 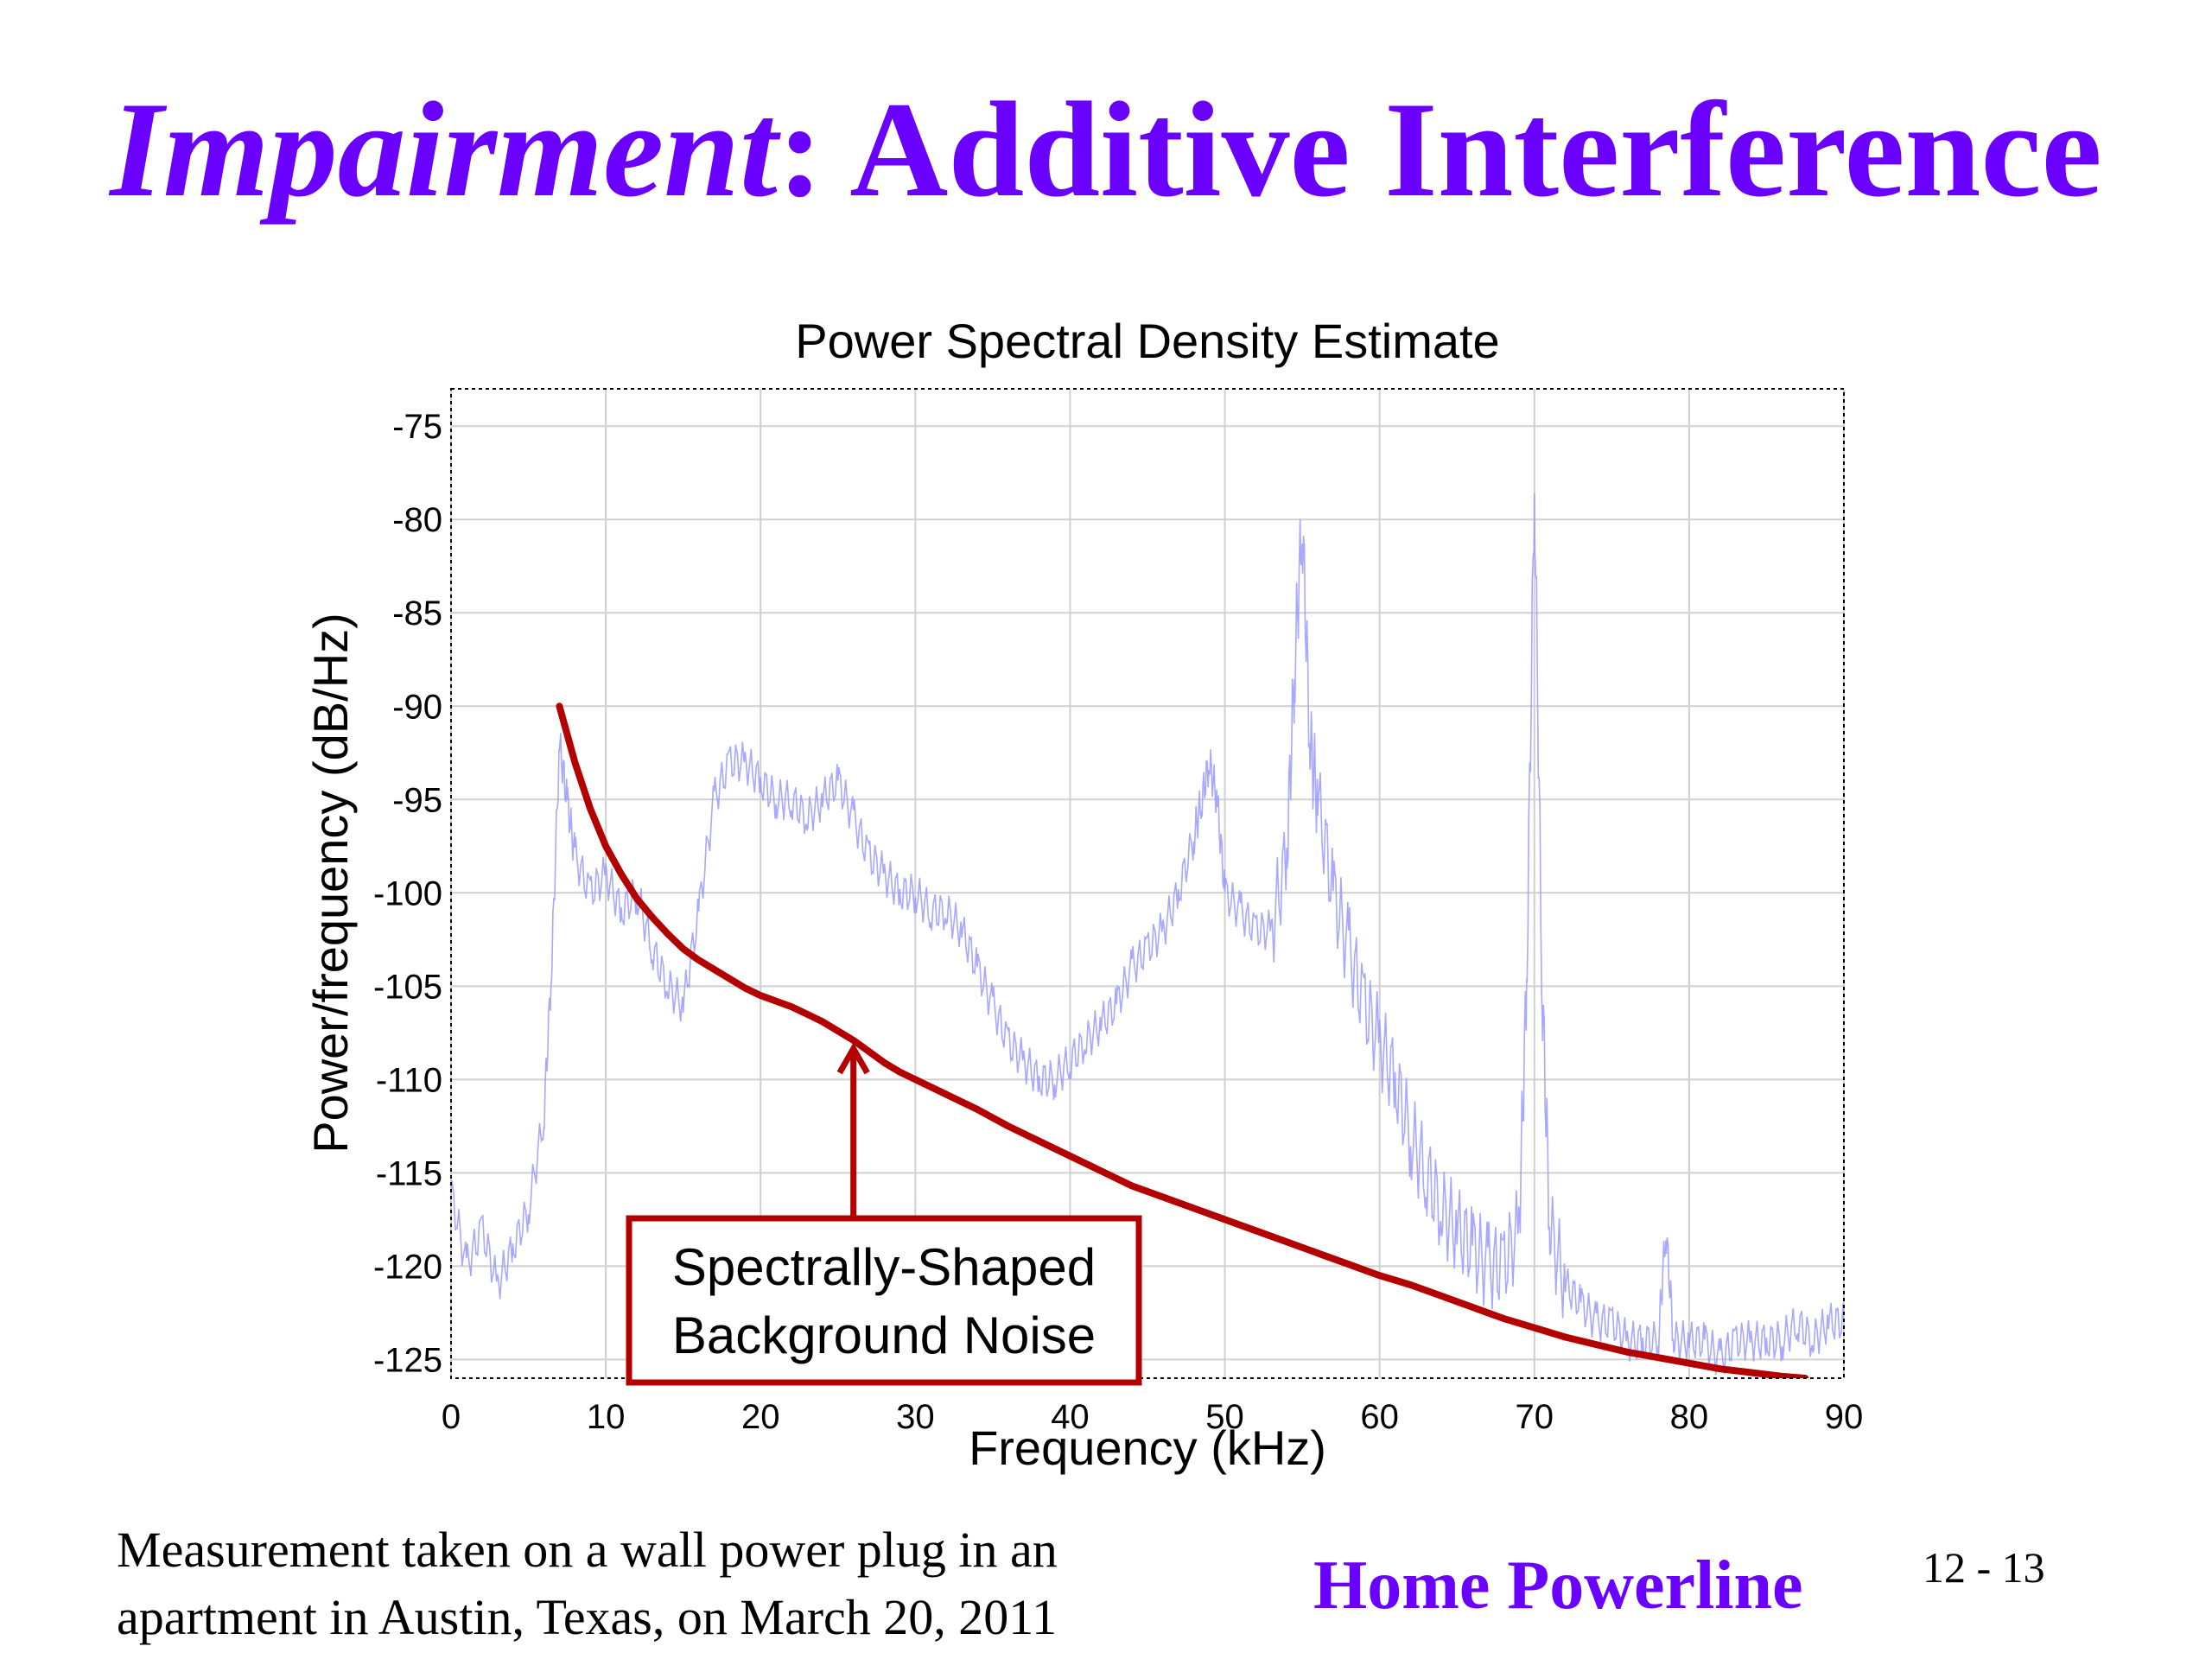 I want to click on x-tick-label: 50, so click(x=1224, y=1417).